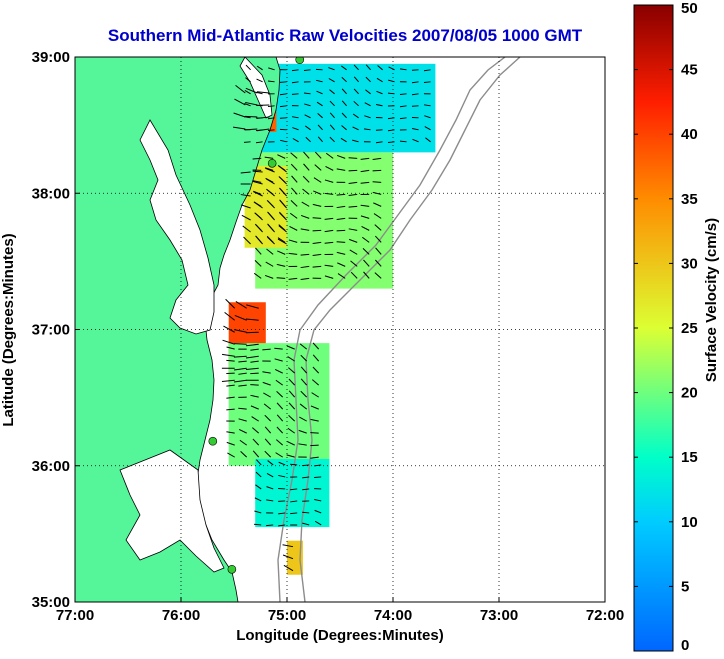  I want to click on chesapeake-bay, so click(177, 227).